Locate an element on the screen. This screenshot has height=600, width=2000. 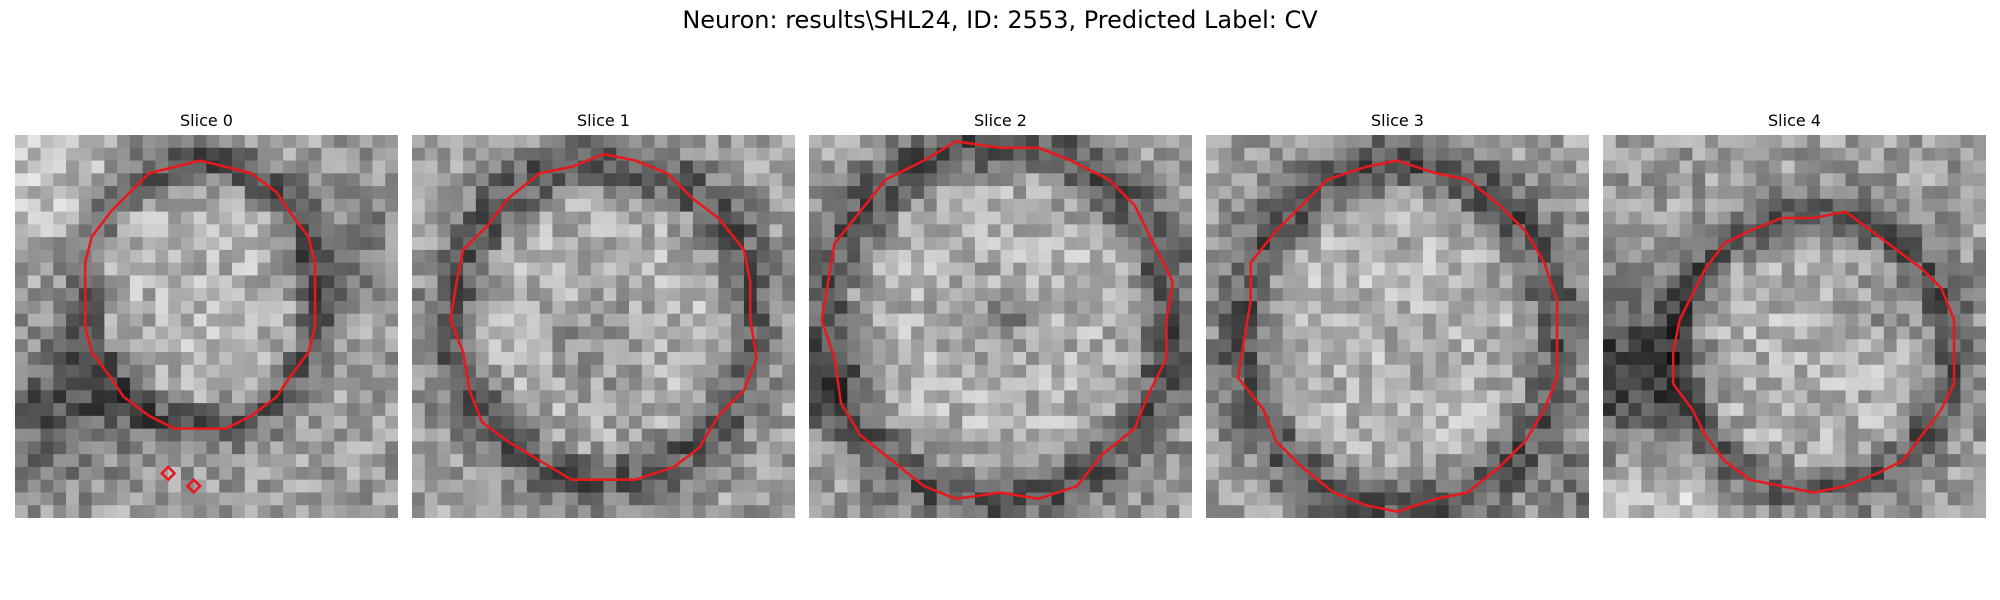
slice-panel-4: Slice 4 is located at coordinates (1794, 314).